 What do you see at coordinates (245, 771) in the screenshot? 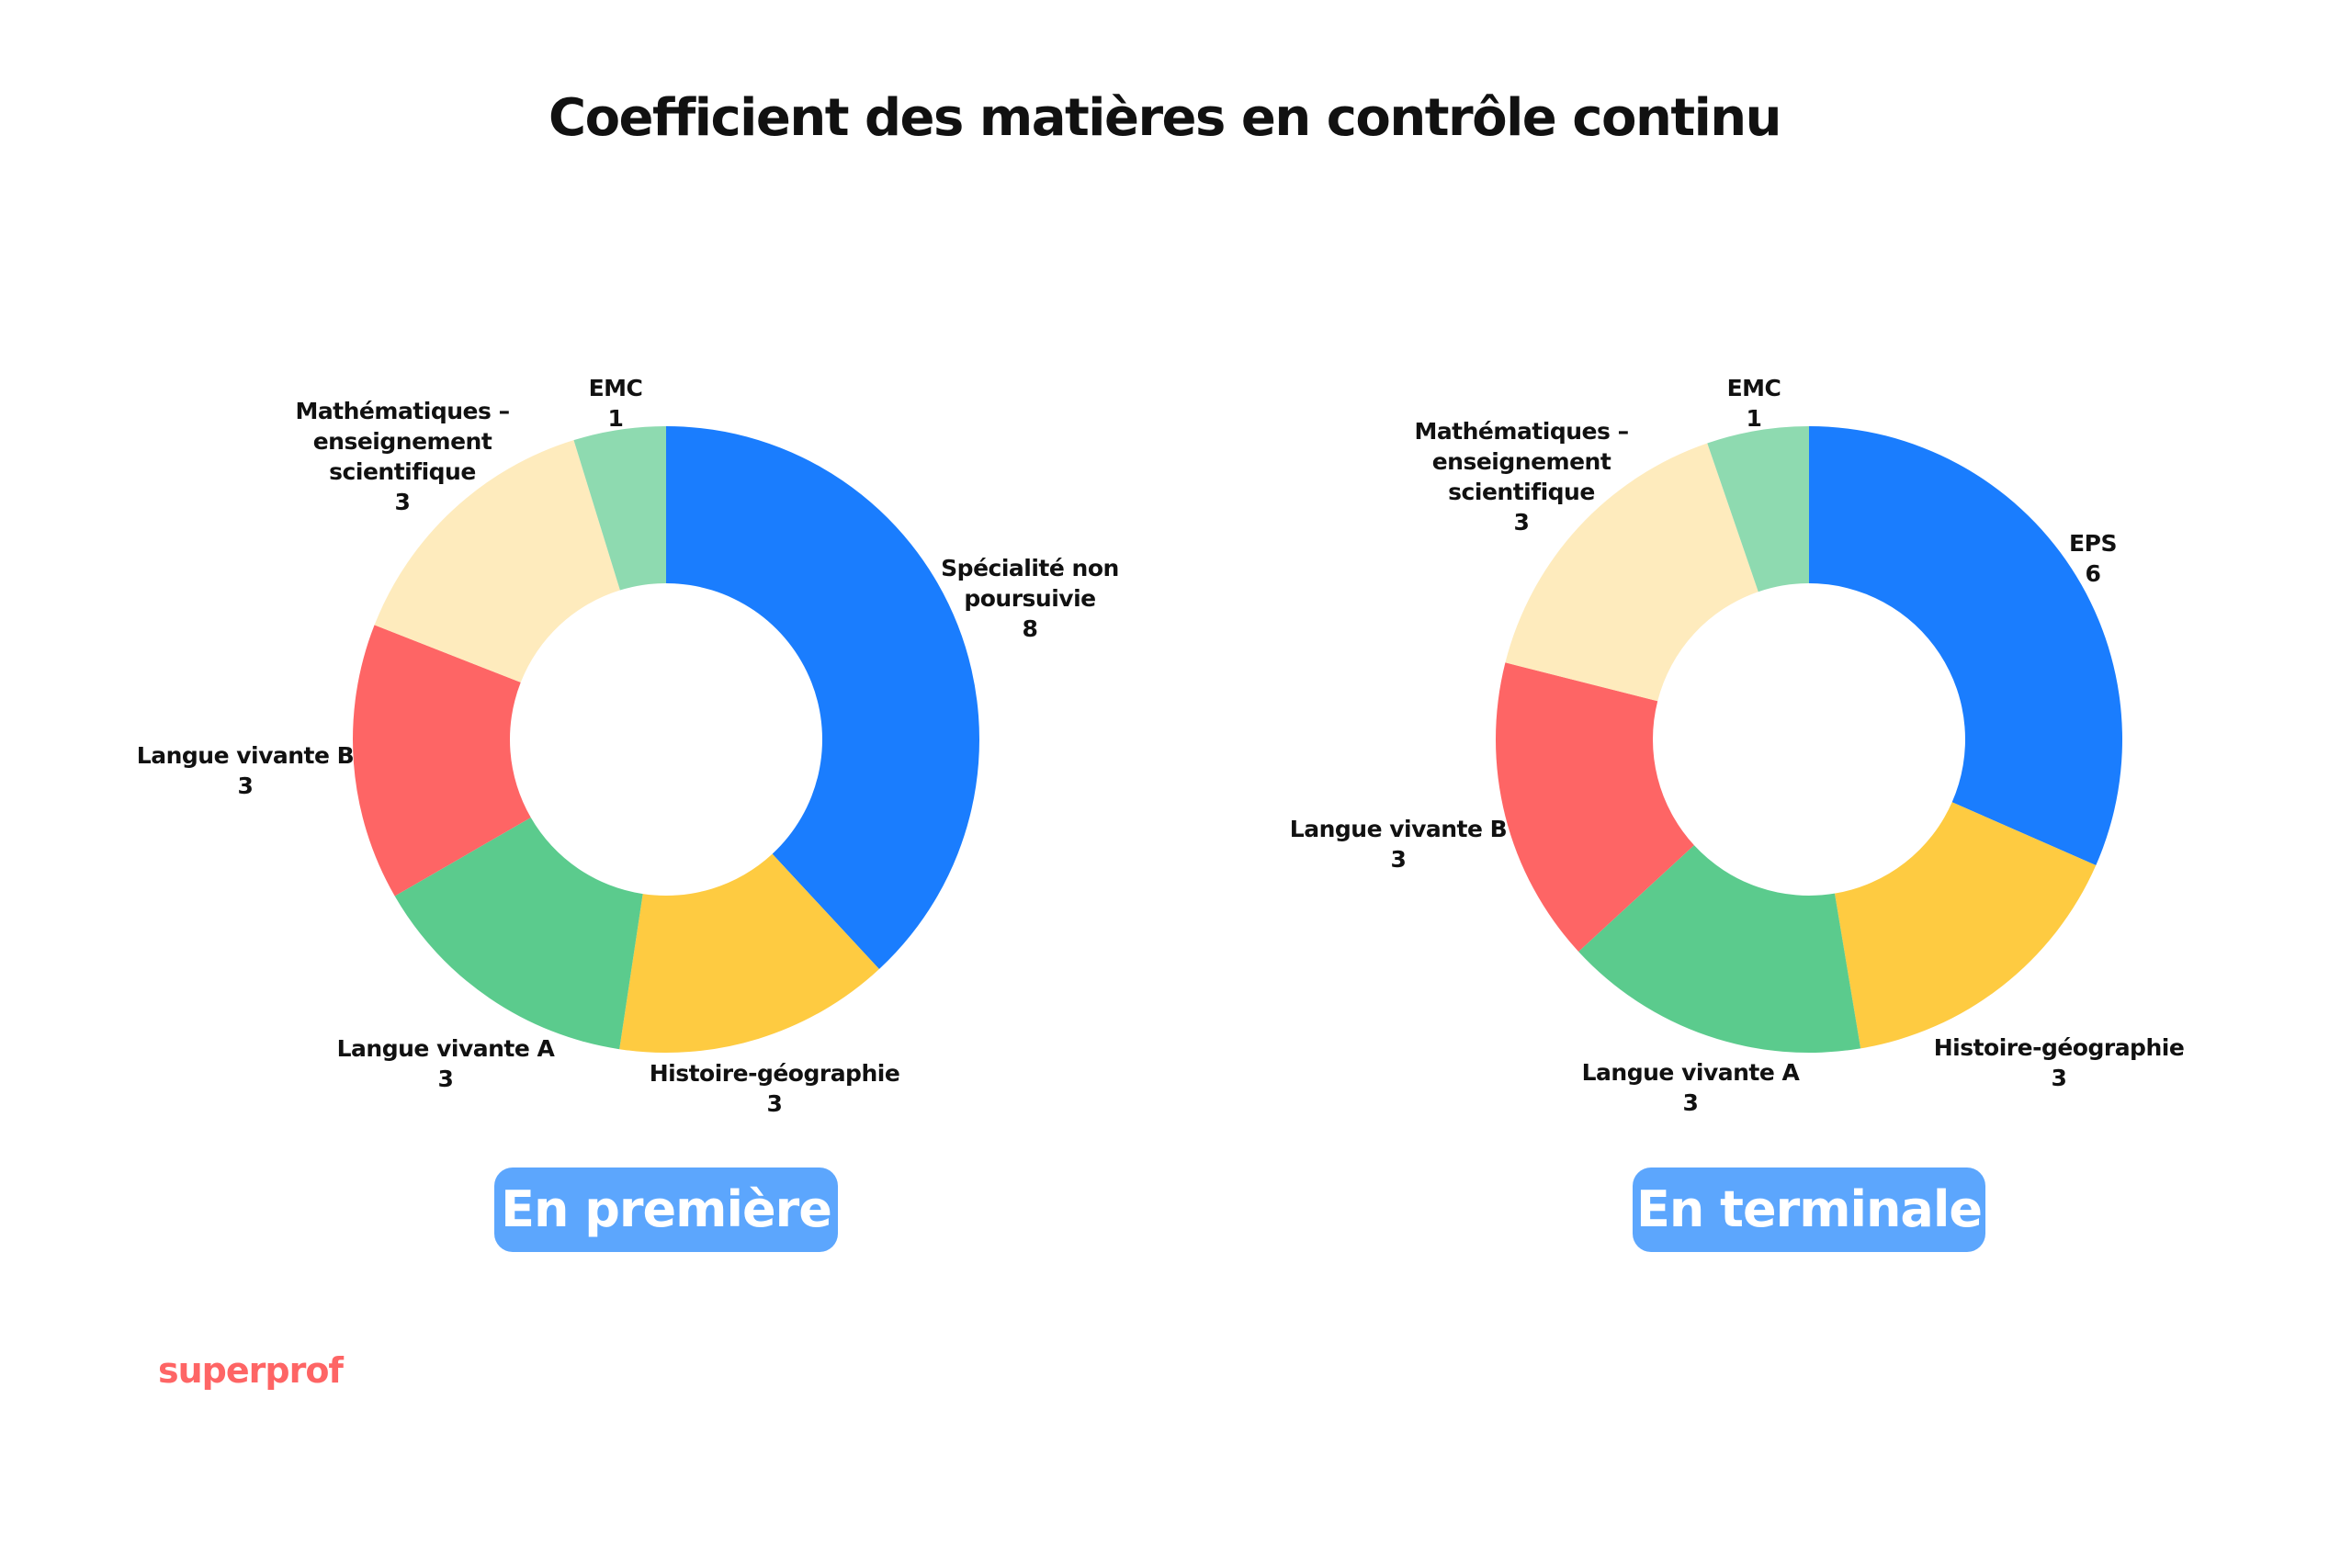
I see `label-premiere-lvb: Langue vivante B 3` at bounding box center [245, 771].